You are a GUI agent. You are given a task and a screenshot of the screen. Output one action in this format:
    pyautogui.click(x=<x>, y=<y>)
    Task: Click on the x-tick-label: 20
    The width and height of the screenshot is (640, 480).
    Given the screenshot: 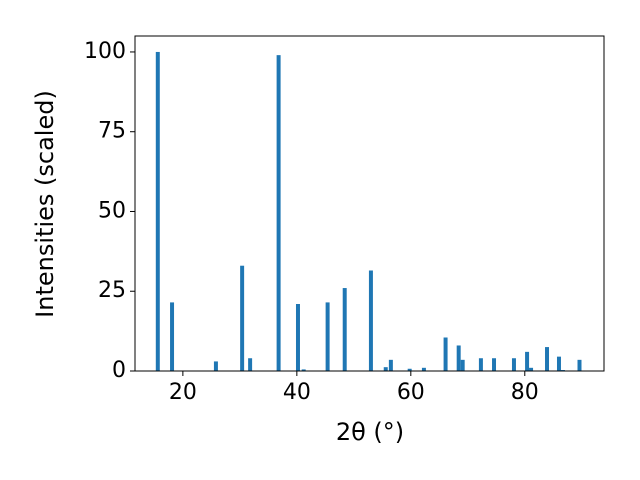 What is the action you would take?
    pyautogui.click(x=183, y=392)
    